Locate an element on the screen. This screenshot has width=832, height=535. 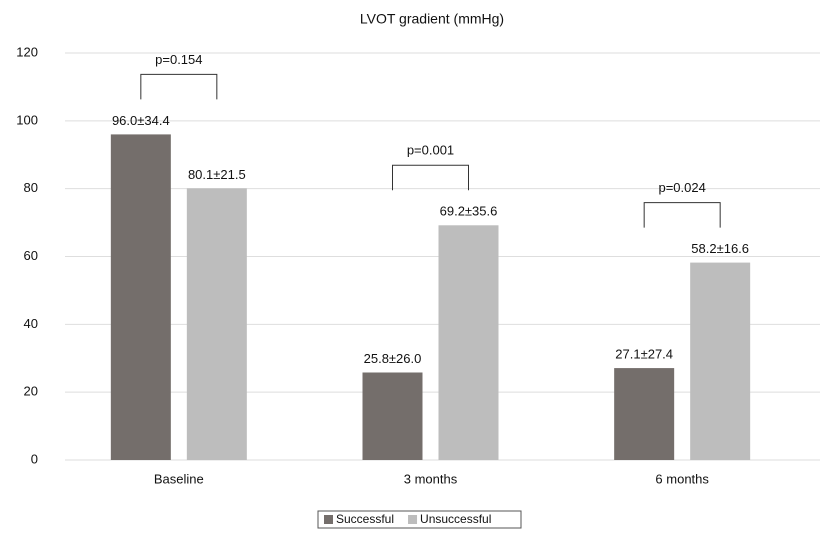
value-label: 80.1±21.5 is located at coordinates (217, 174).